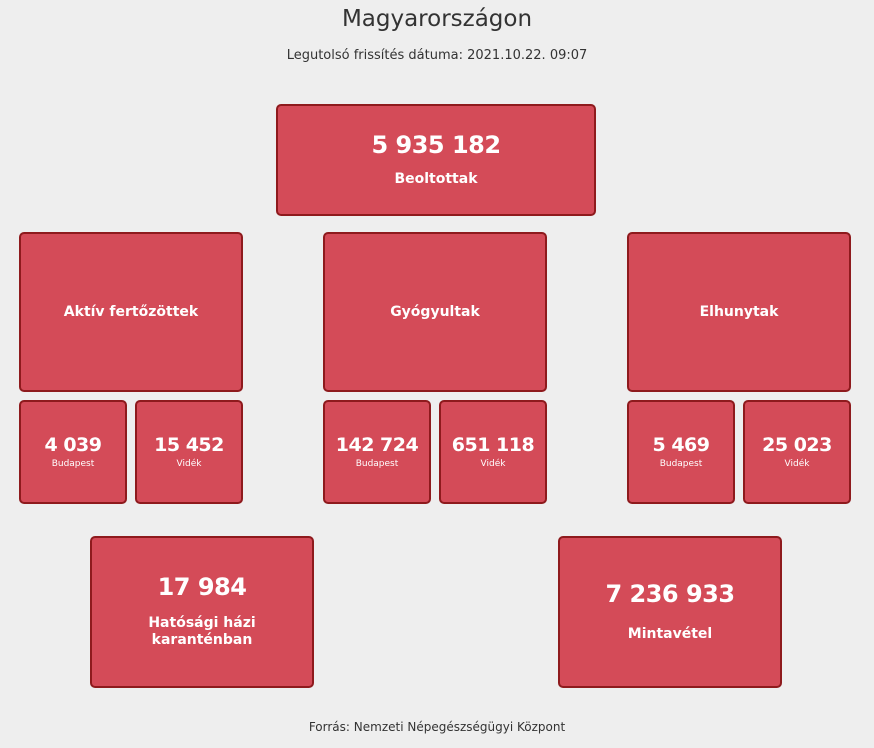 The height and width of the screenshot is (748, 874). Describe the element at coordinates (189, 463) in the screenshot. I see `active-videk-label: Vidék` at that location.